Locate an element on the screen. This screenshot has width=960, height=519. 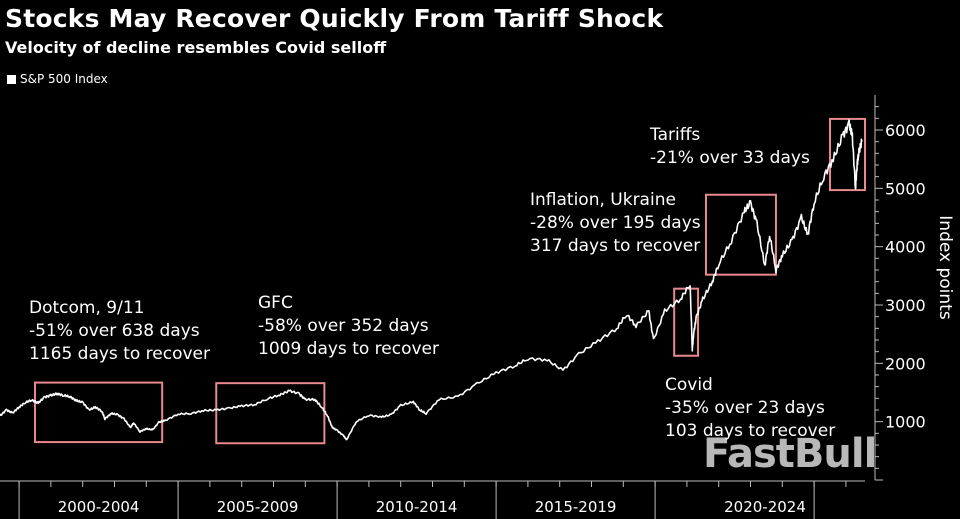
annotation-tariffs: Tariffs -21% over 33 days is located at coordinates (730, 147).